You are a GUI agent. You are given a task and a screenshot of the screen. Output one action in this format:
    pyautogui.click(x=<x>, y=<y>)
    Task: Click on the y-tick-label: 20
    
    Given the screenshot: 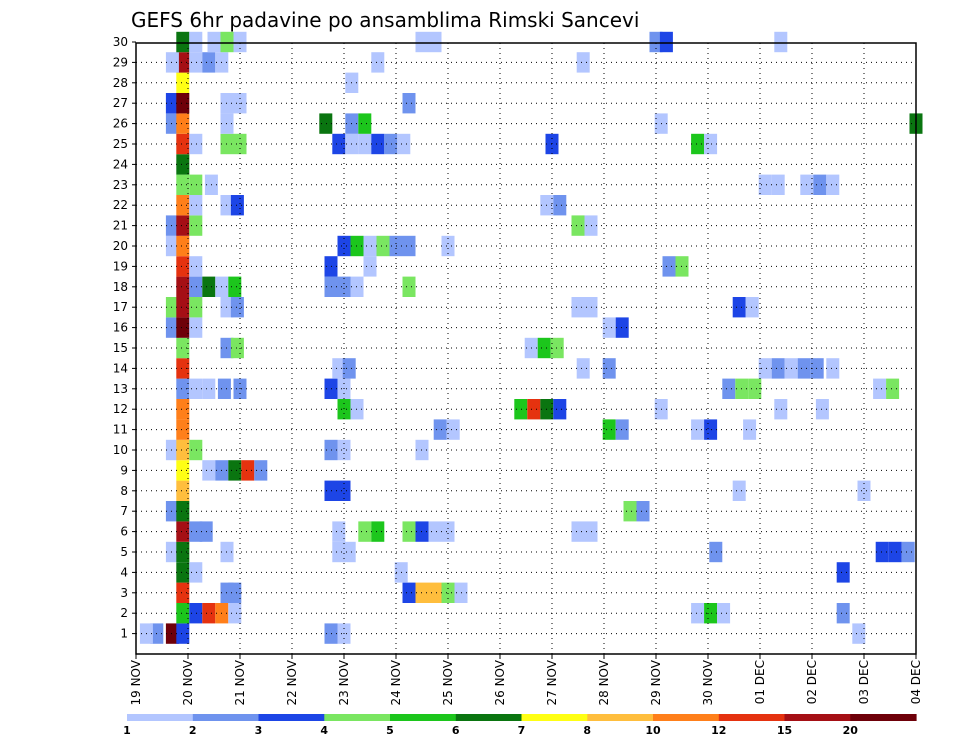 What is the action you would take?
    pyautogui.click(x=120, y=246)
    